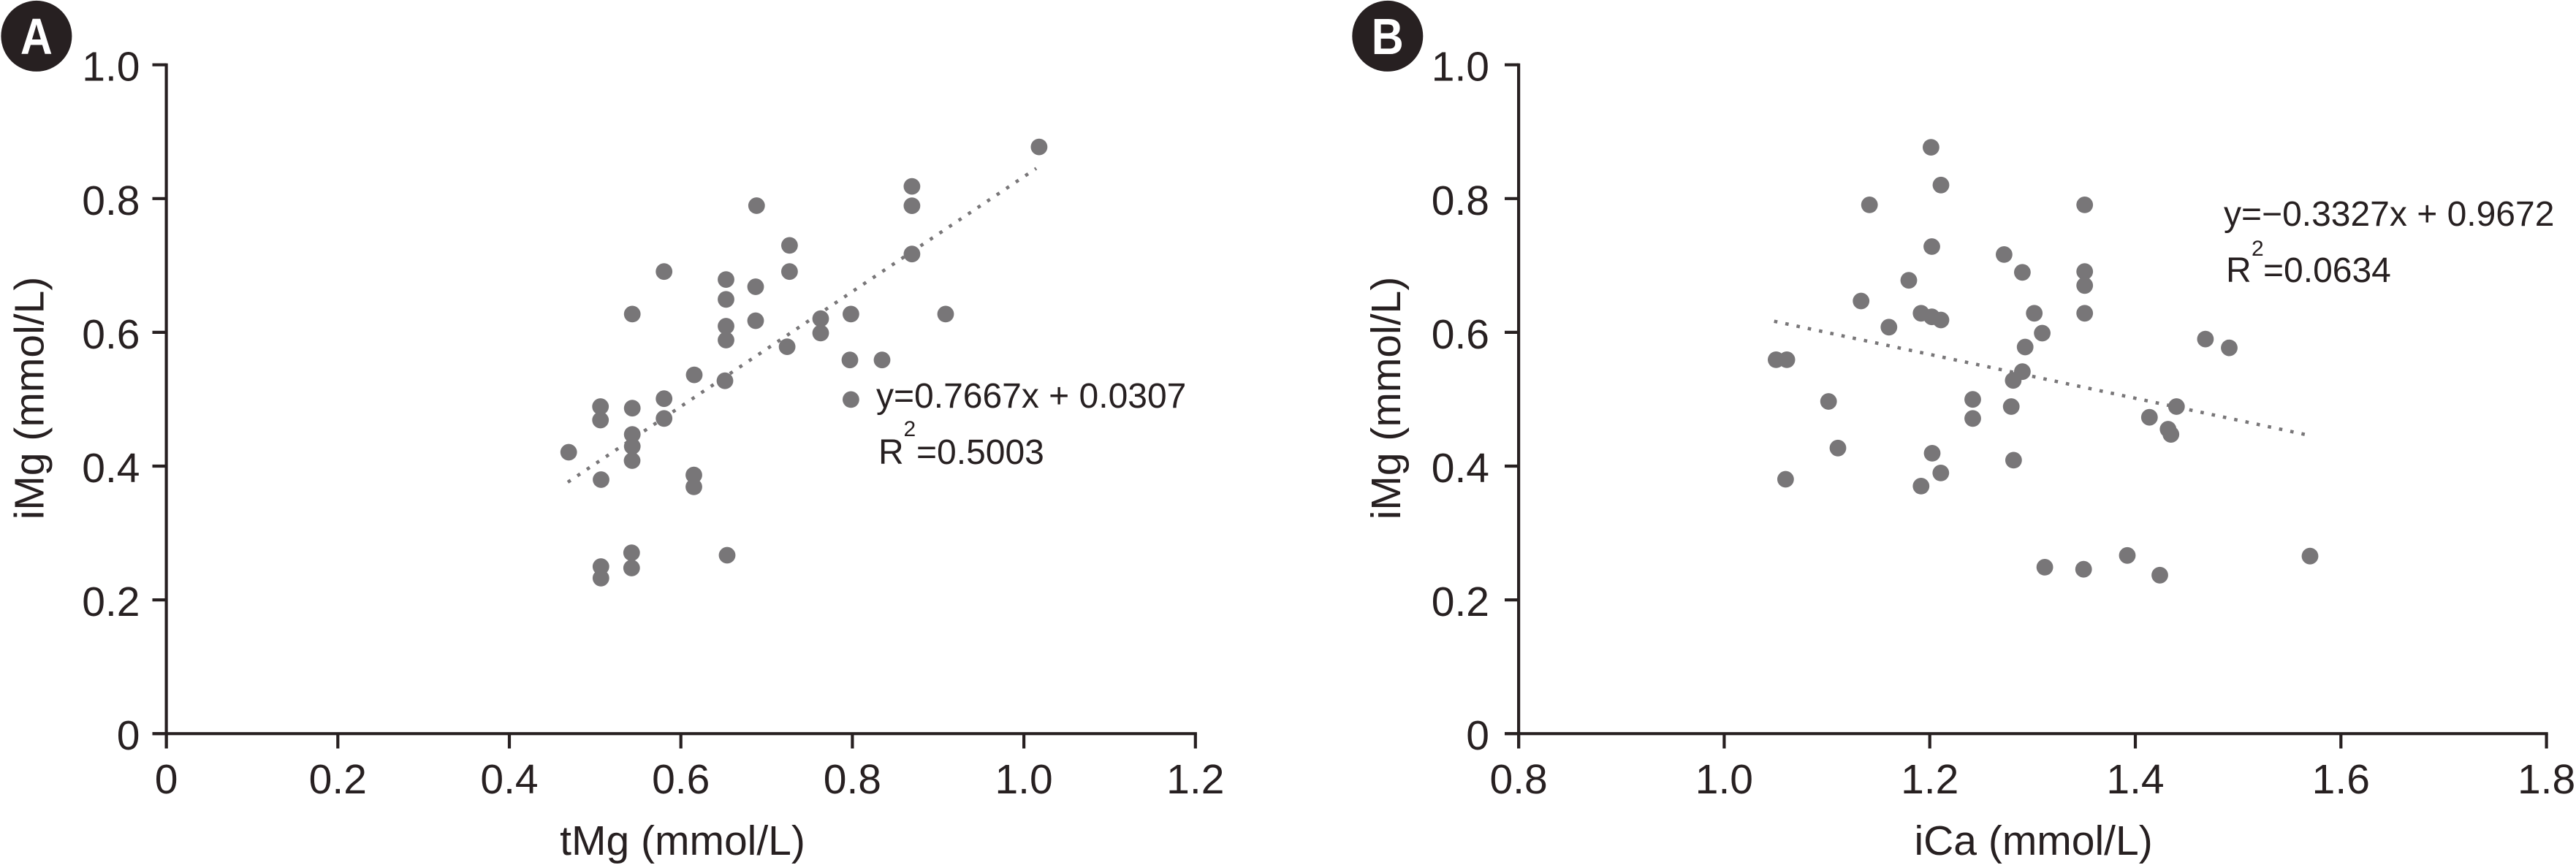 This screenshot has height=865, width=2576. Describe the element at coordinates (2389, 214) in the screenshot. I see `svg-text: y=−0.3327x + 0.9672` at that location.